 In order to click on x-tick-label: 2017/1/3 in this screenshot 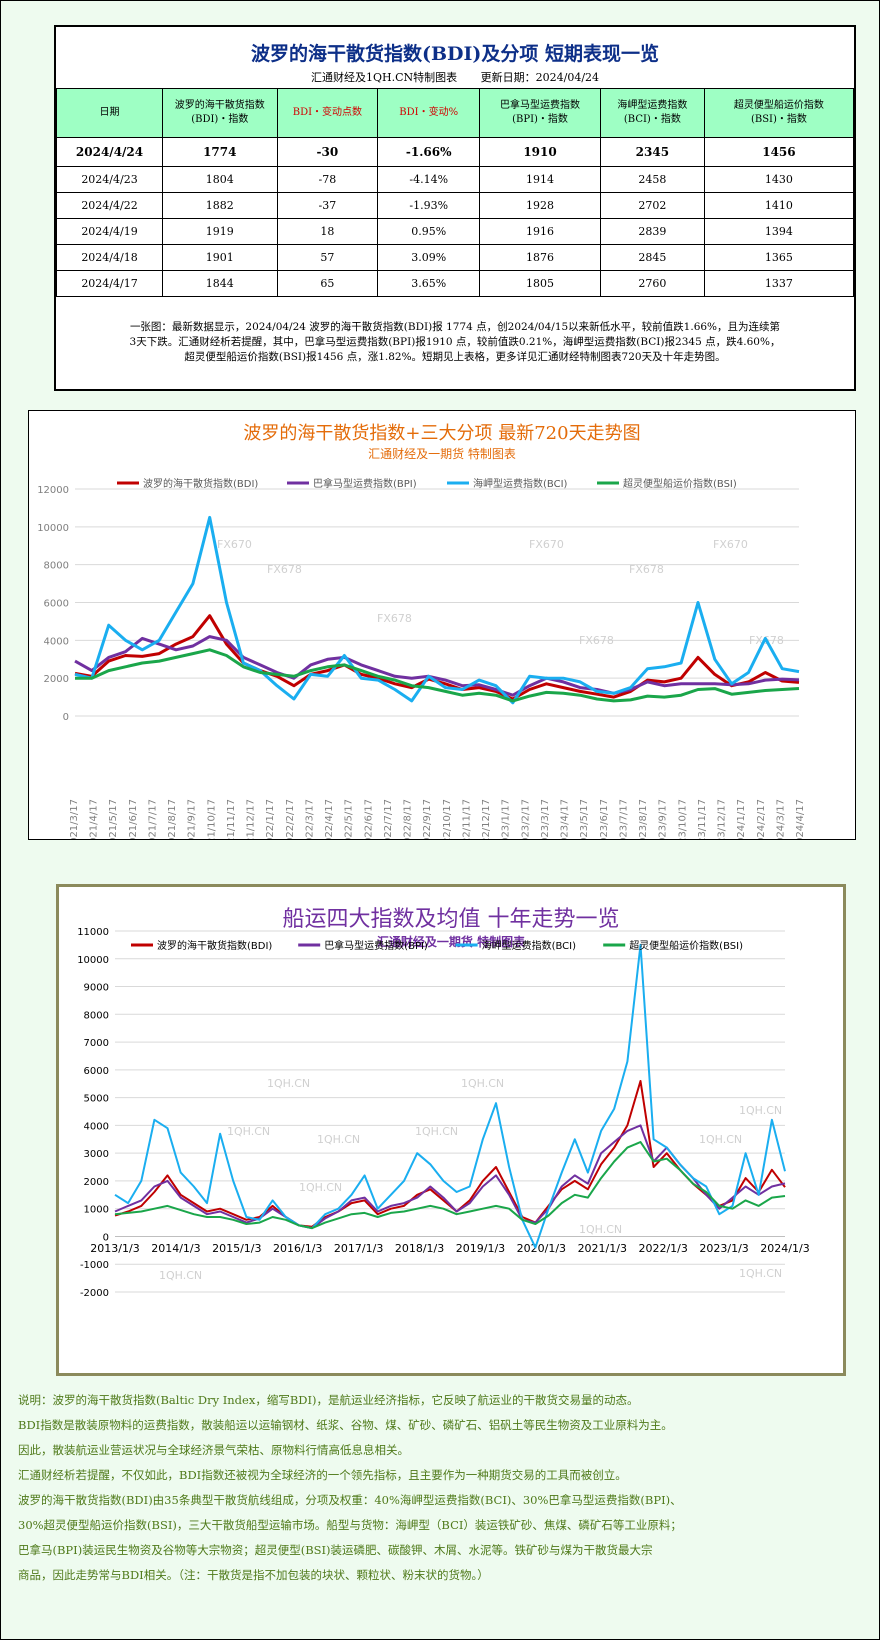, I will do `click(358, 1248)`.